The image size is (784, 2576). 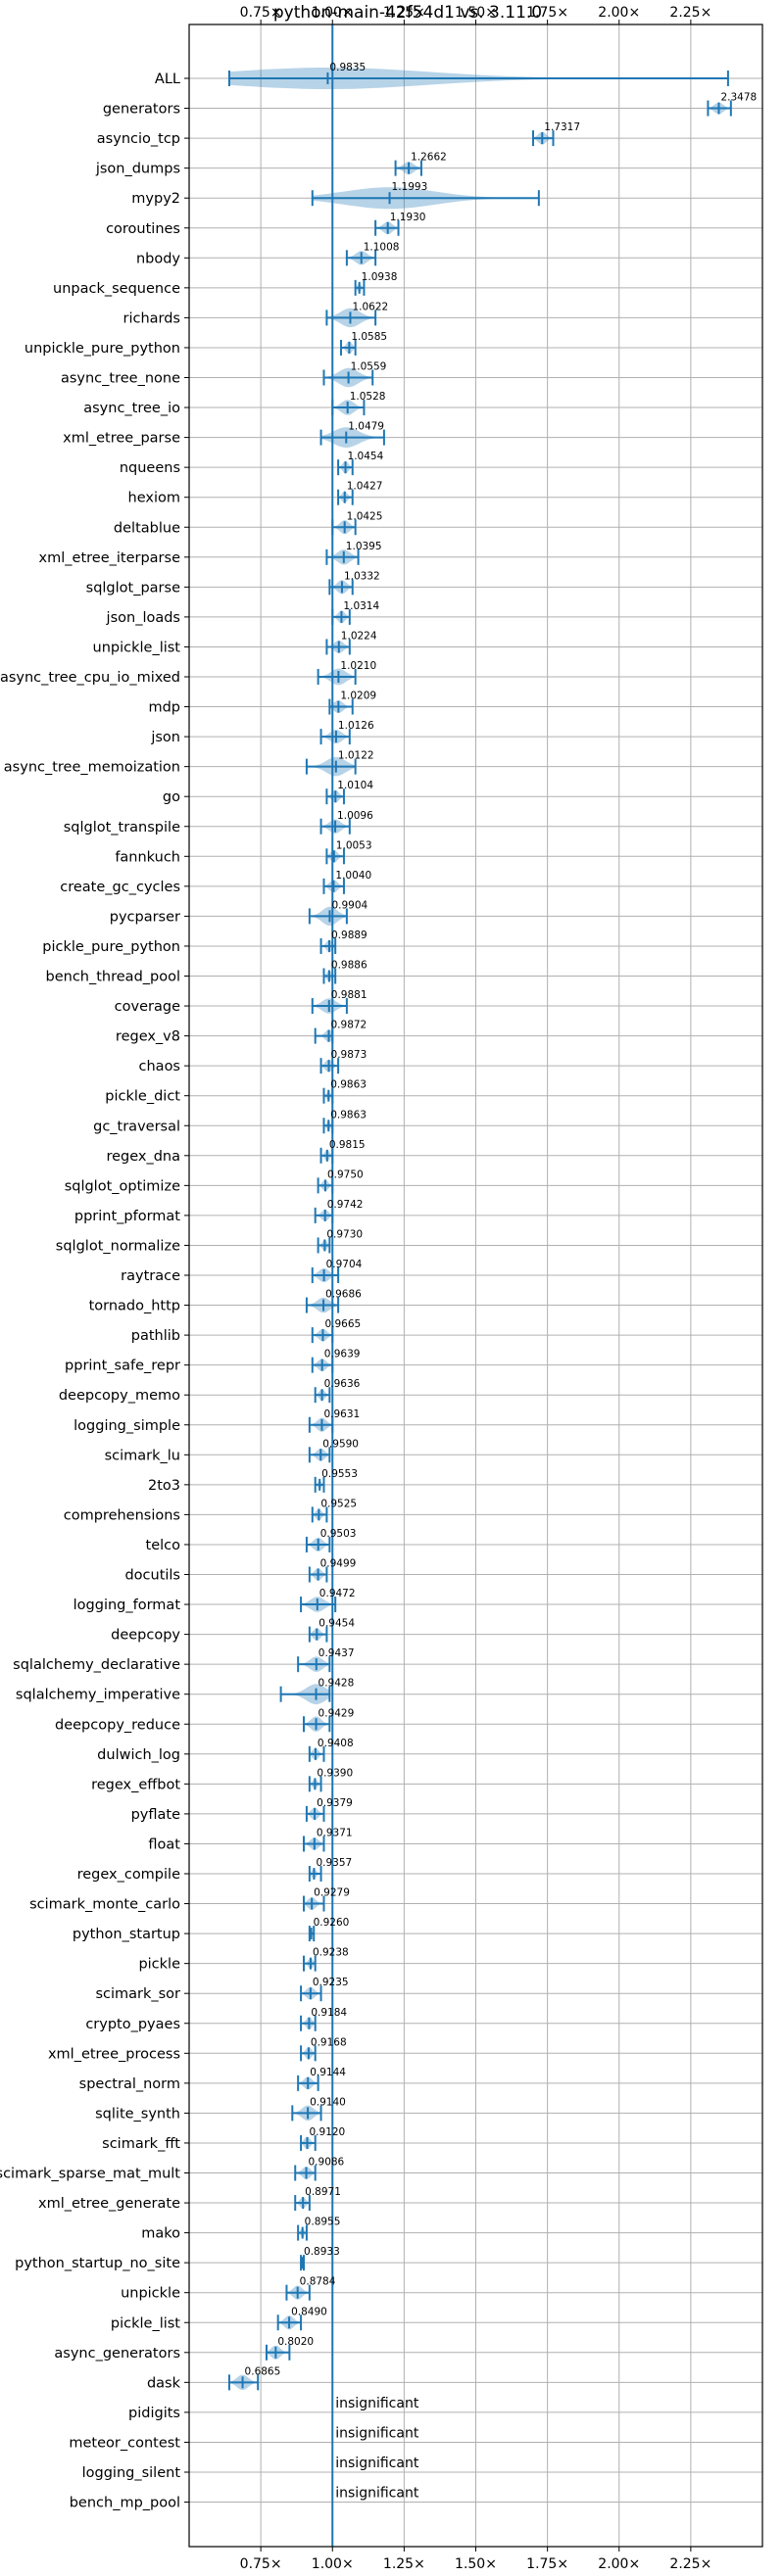 What do you see at coordinates (335, 1833) in the screenshot?
I see `value-label: 0.9371` at bounding box center [335, 1833].